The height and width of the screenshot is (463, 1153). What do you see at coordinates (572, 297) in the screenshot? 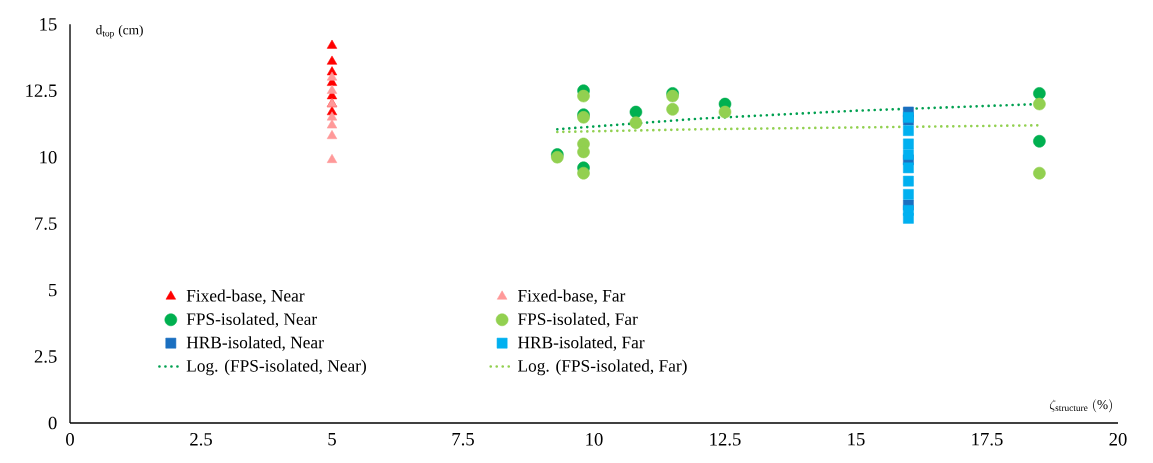
I see `legend-label: Fixed-base, Far` at bounding box center [572, 297].